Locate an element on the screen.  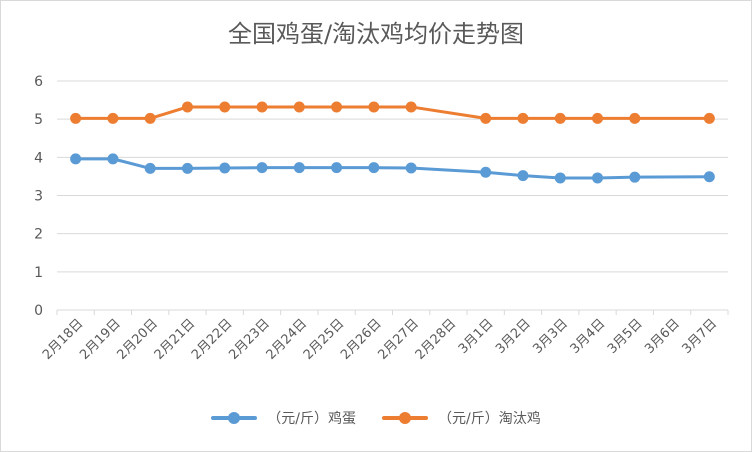
x-tick-label: 3月2日 is located at coordinates (513, 336).